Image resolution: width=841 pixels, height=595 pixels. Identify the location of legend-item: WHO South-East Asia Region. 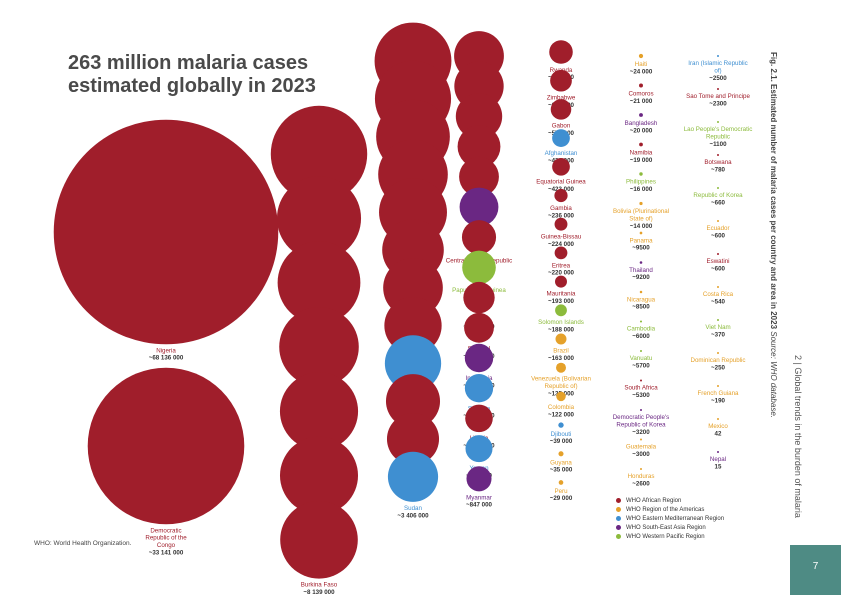
(670, 527).